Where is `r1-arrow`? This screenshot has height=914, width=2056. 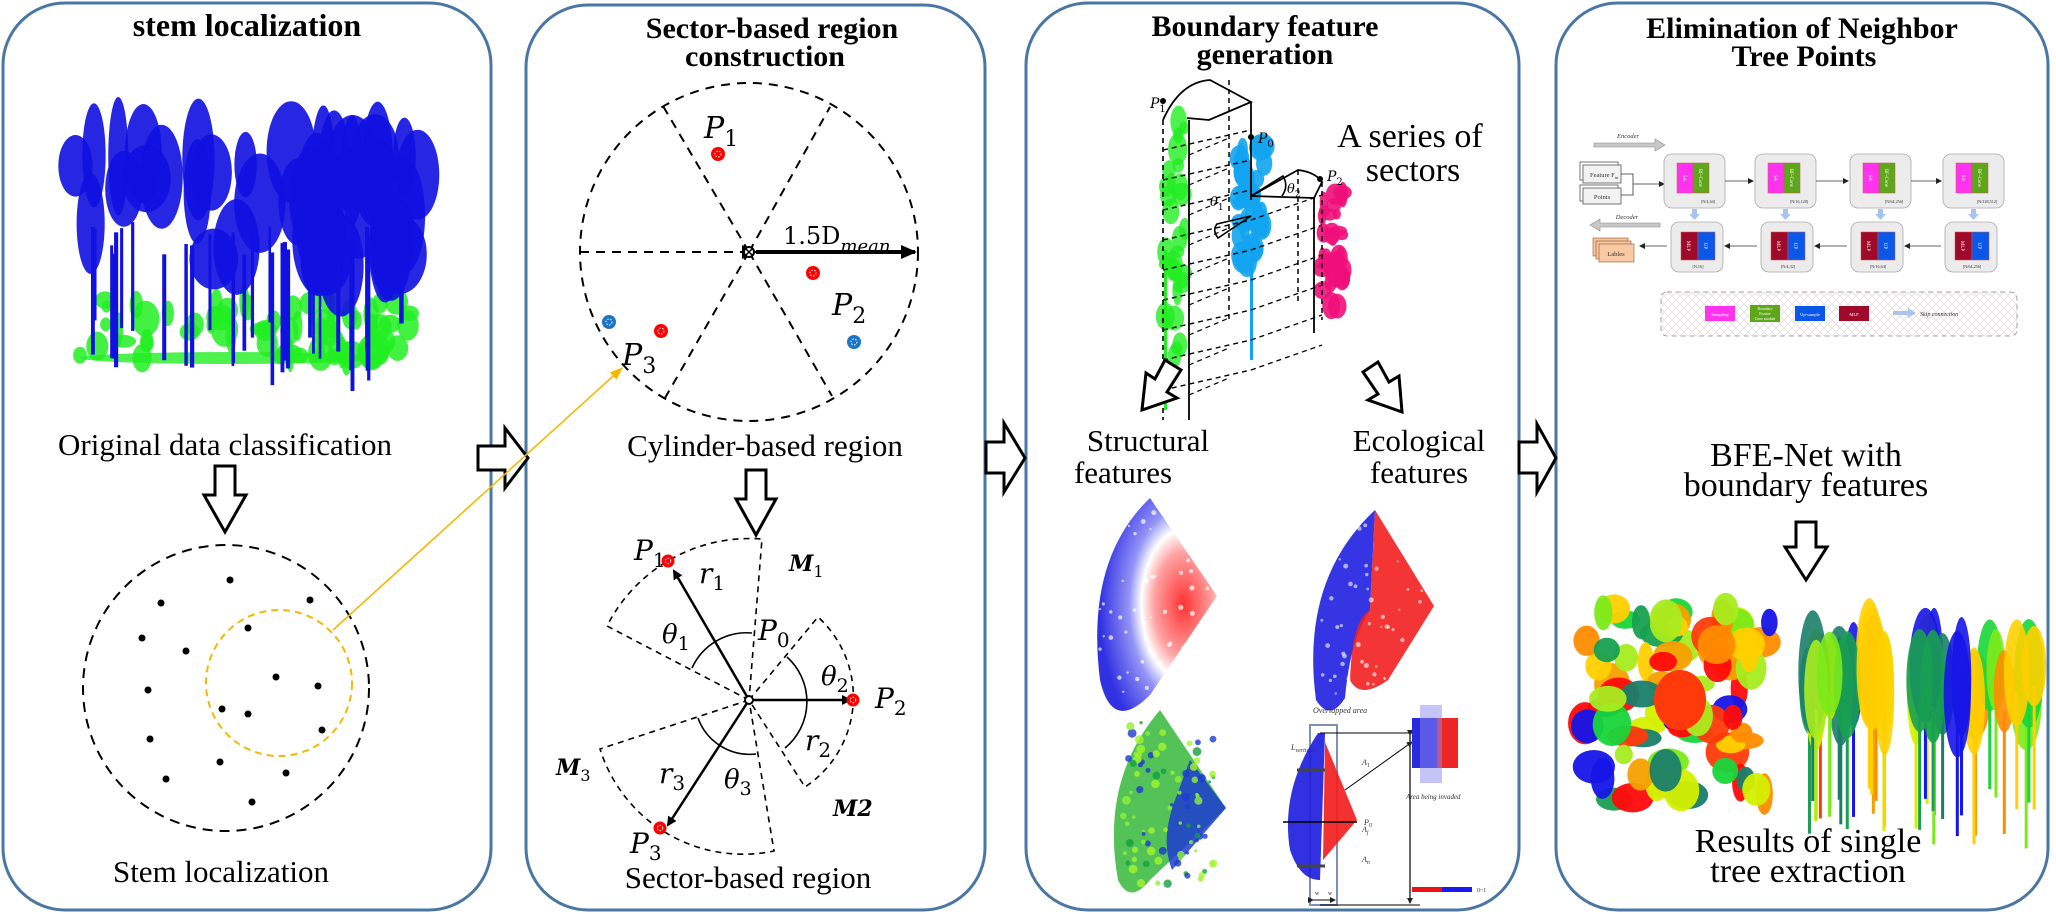 r1-arrow is located at coordinates (711, 635).